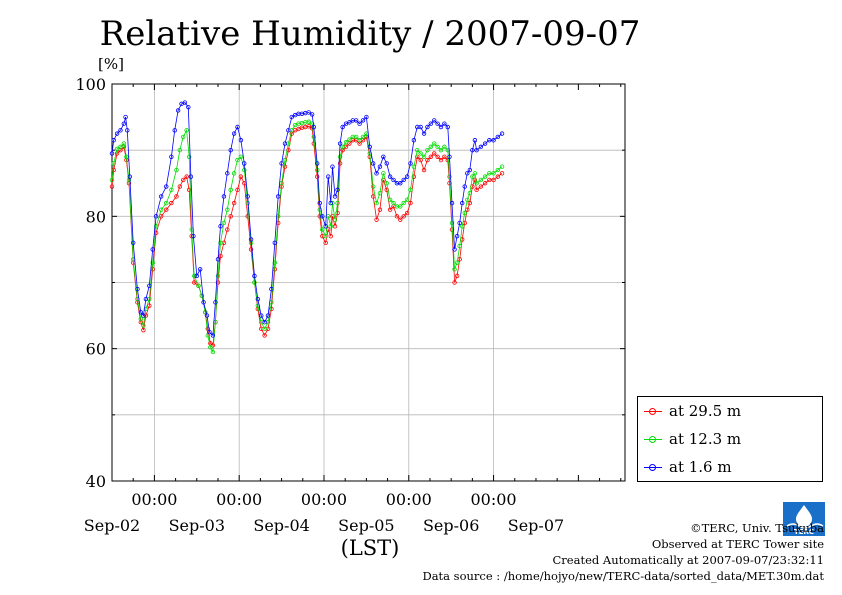  I want to click on y-axis-unit: [%], so click(111, 64).